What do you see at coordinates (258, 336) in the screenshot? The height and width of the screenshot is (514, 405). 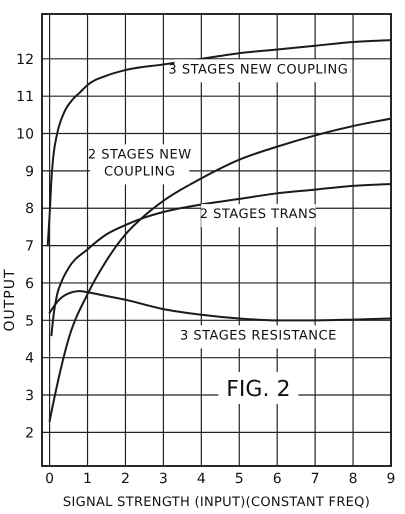 I see `series-label: 3 STAGES RESISTANCE` at bounding box center [258, 336].